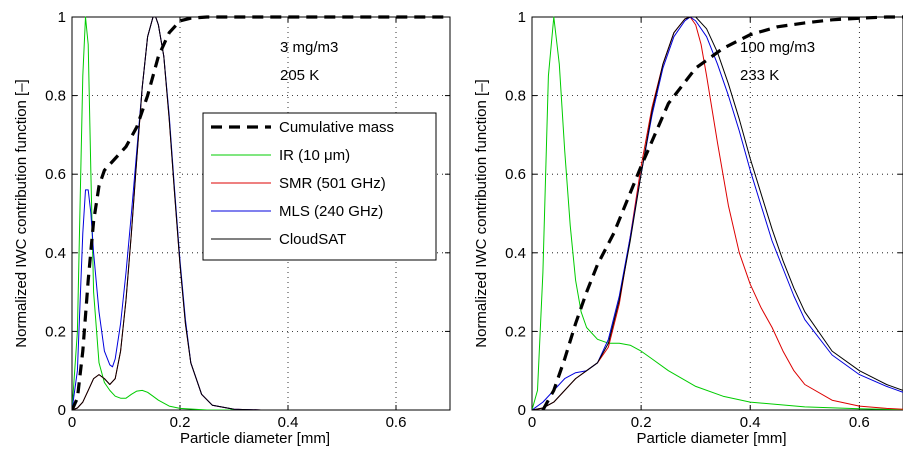 This screenshot has width=903, height=460. What do you see at coordinates (777, 47) in the screenshot?
I see `annotation-1: 100 mg/m3` at bounding box center [777, 47].